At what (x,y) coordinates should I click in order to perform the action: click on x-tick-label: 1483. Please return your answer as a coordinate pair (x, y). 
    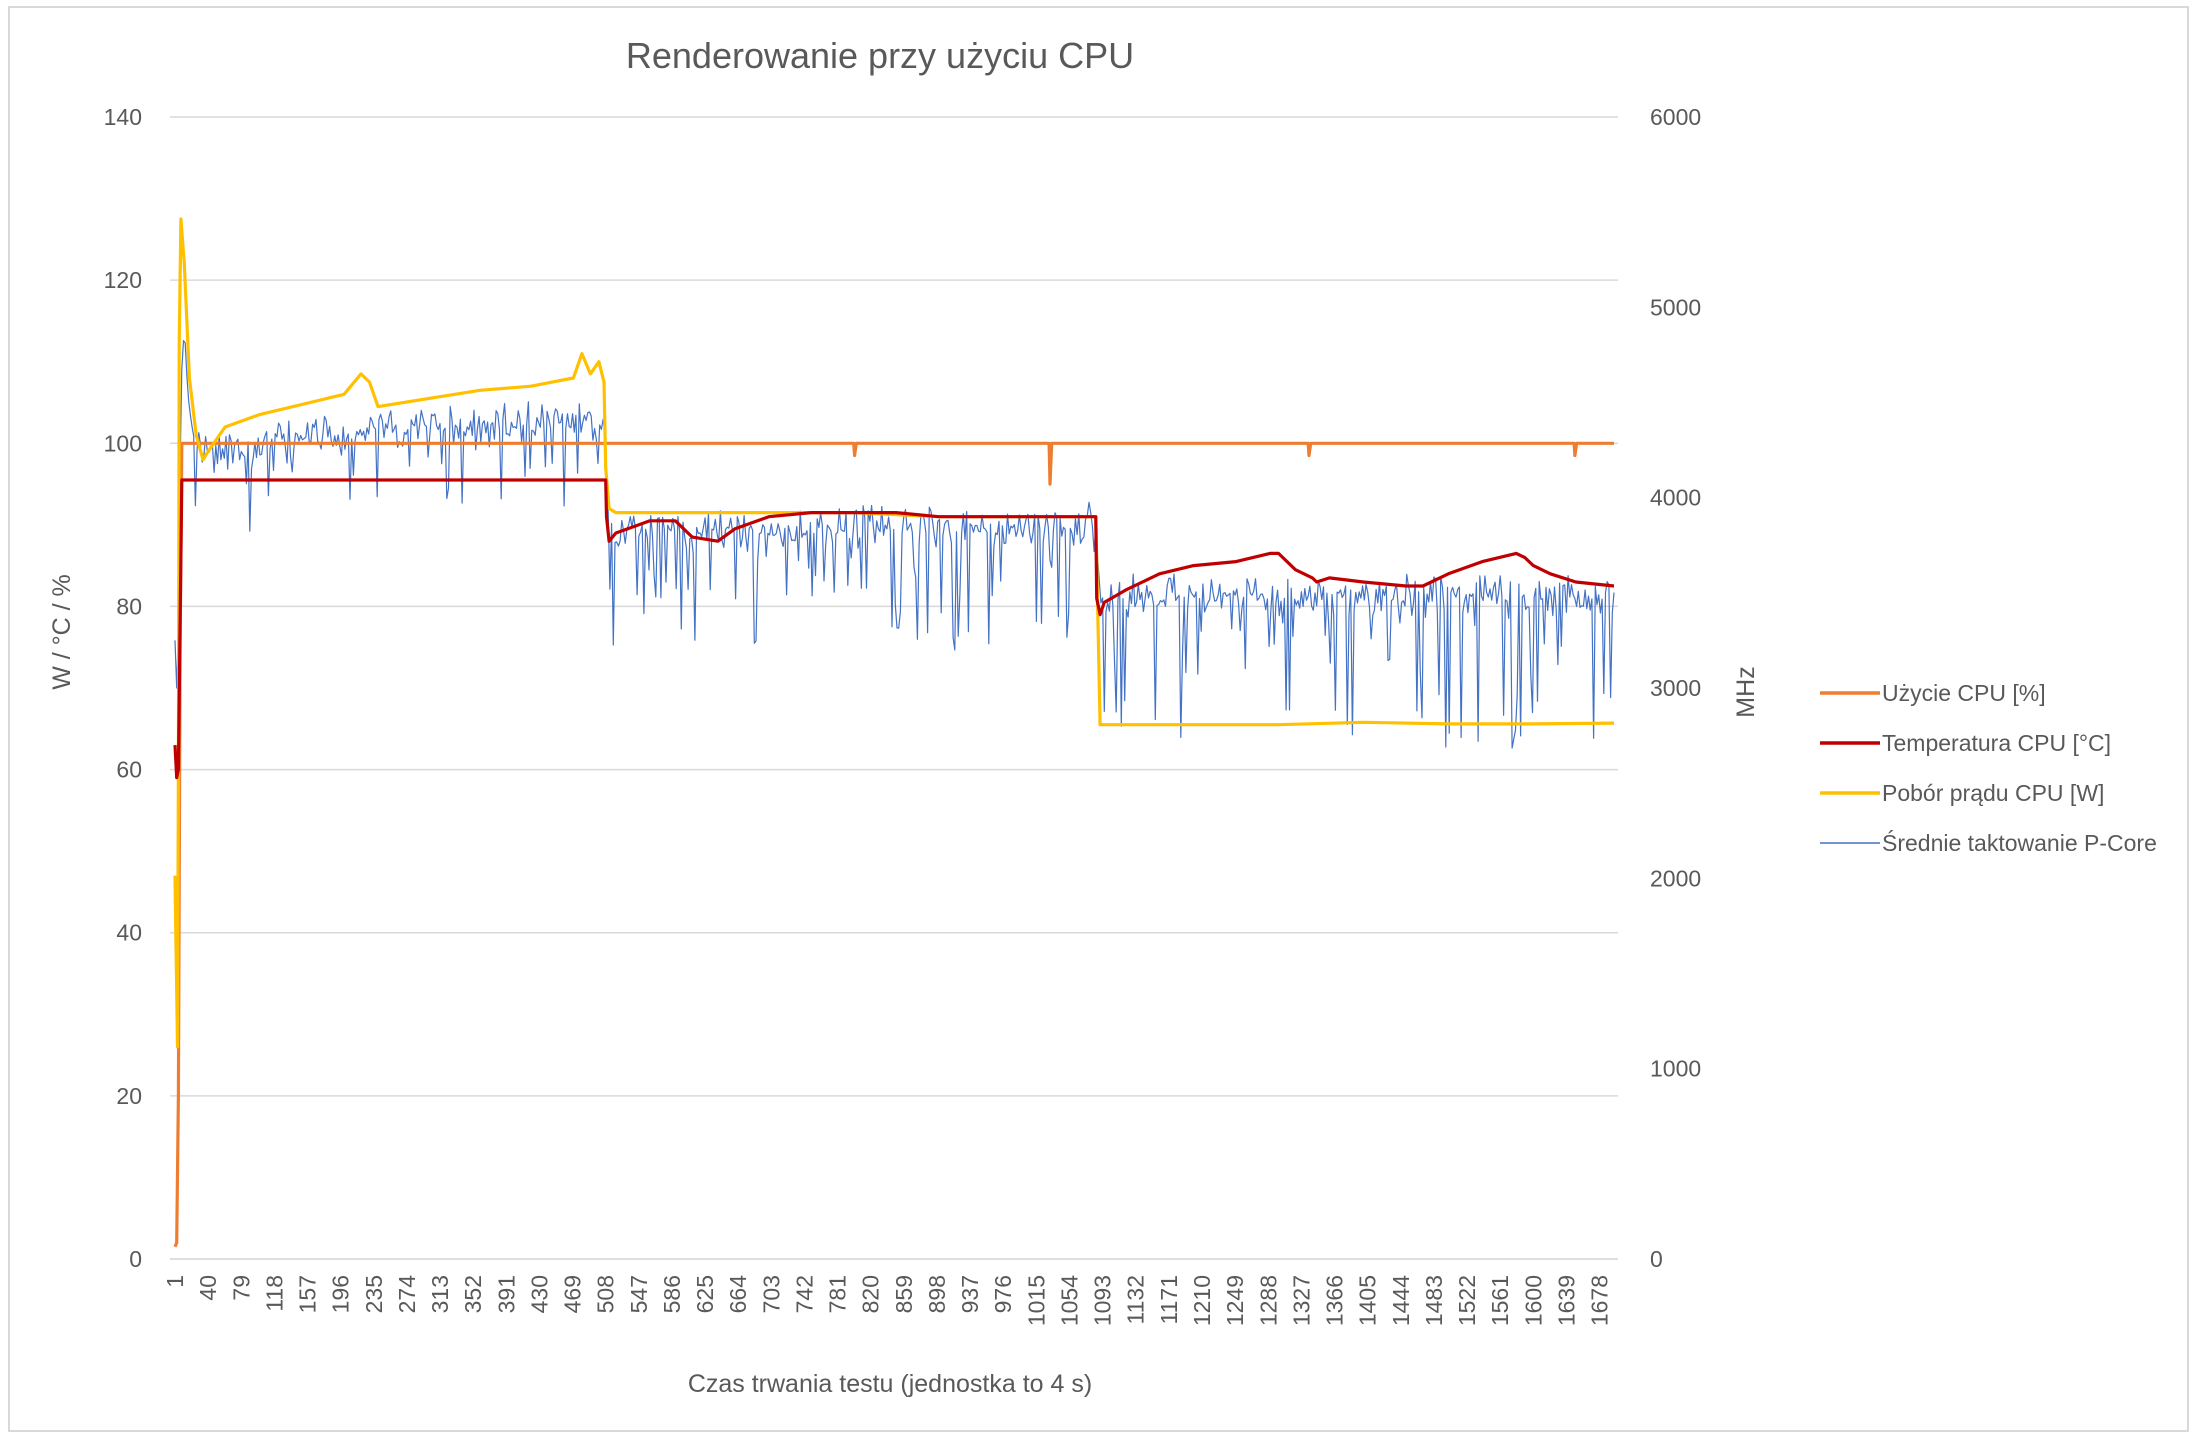
    Looking at the image, I should click on (1434, 1300).